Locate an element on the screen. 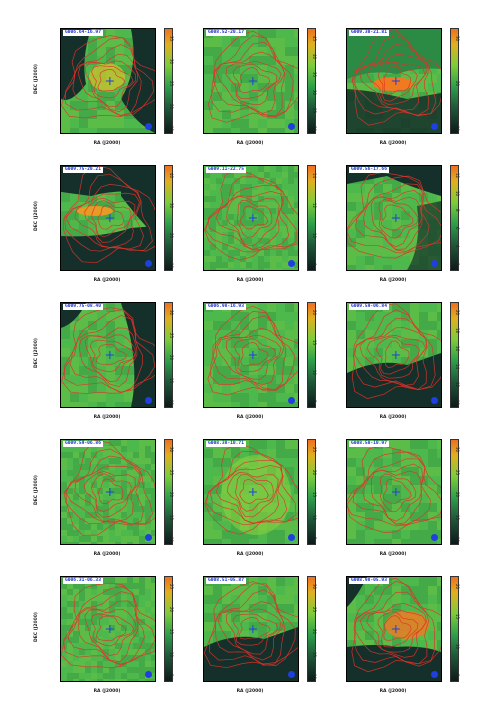  map-panel: G008.38-10.71 is located at coordinates (251, 492).